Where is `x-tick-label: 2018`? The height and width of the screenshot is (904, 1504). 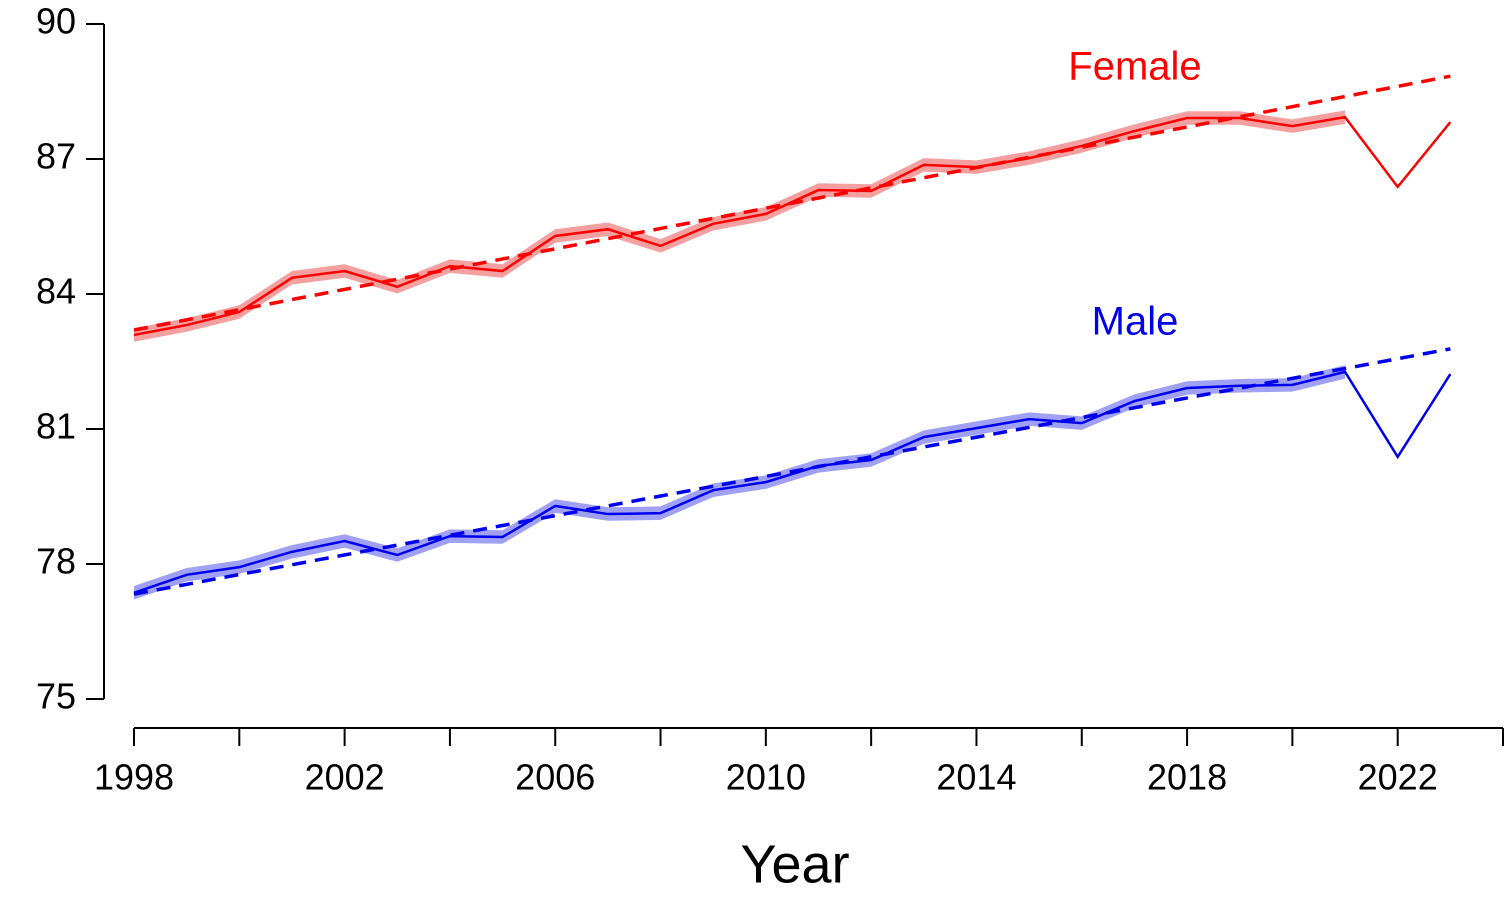
x-tick-label: 2018 is located at coordinates (1187, 777).